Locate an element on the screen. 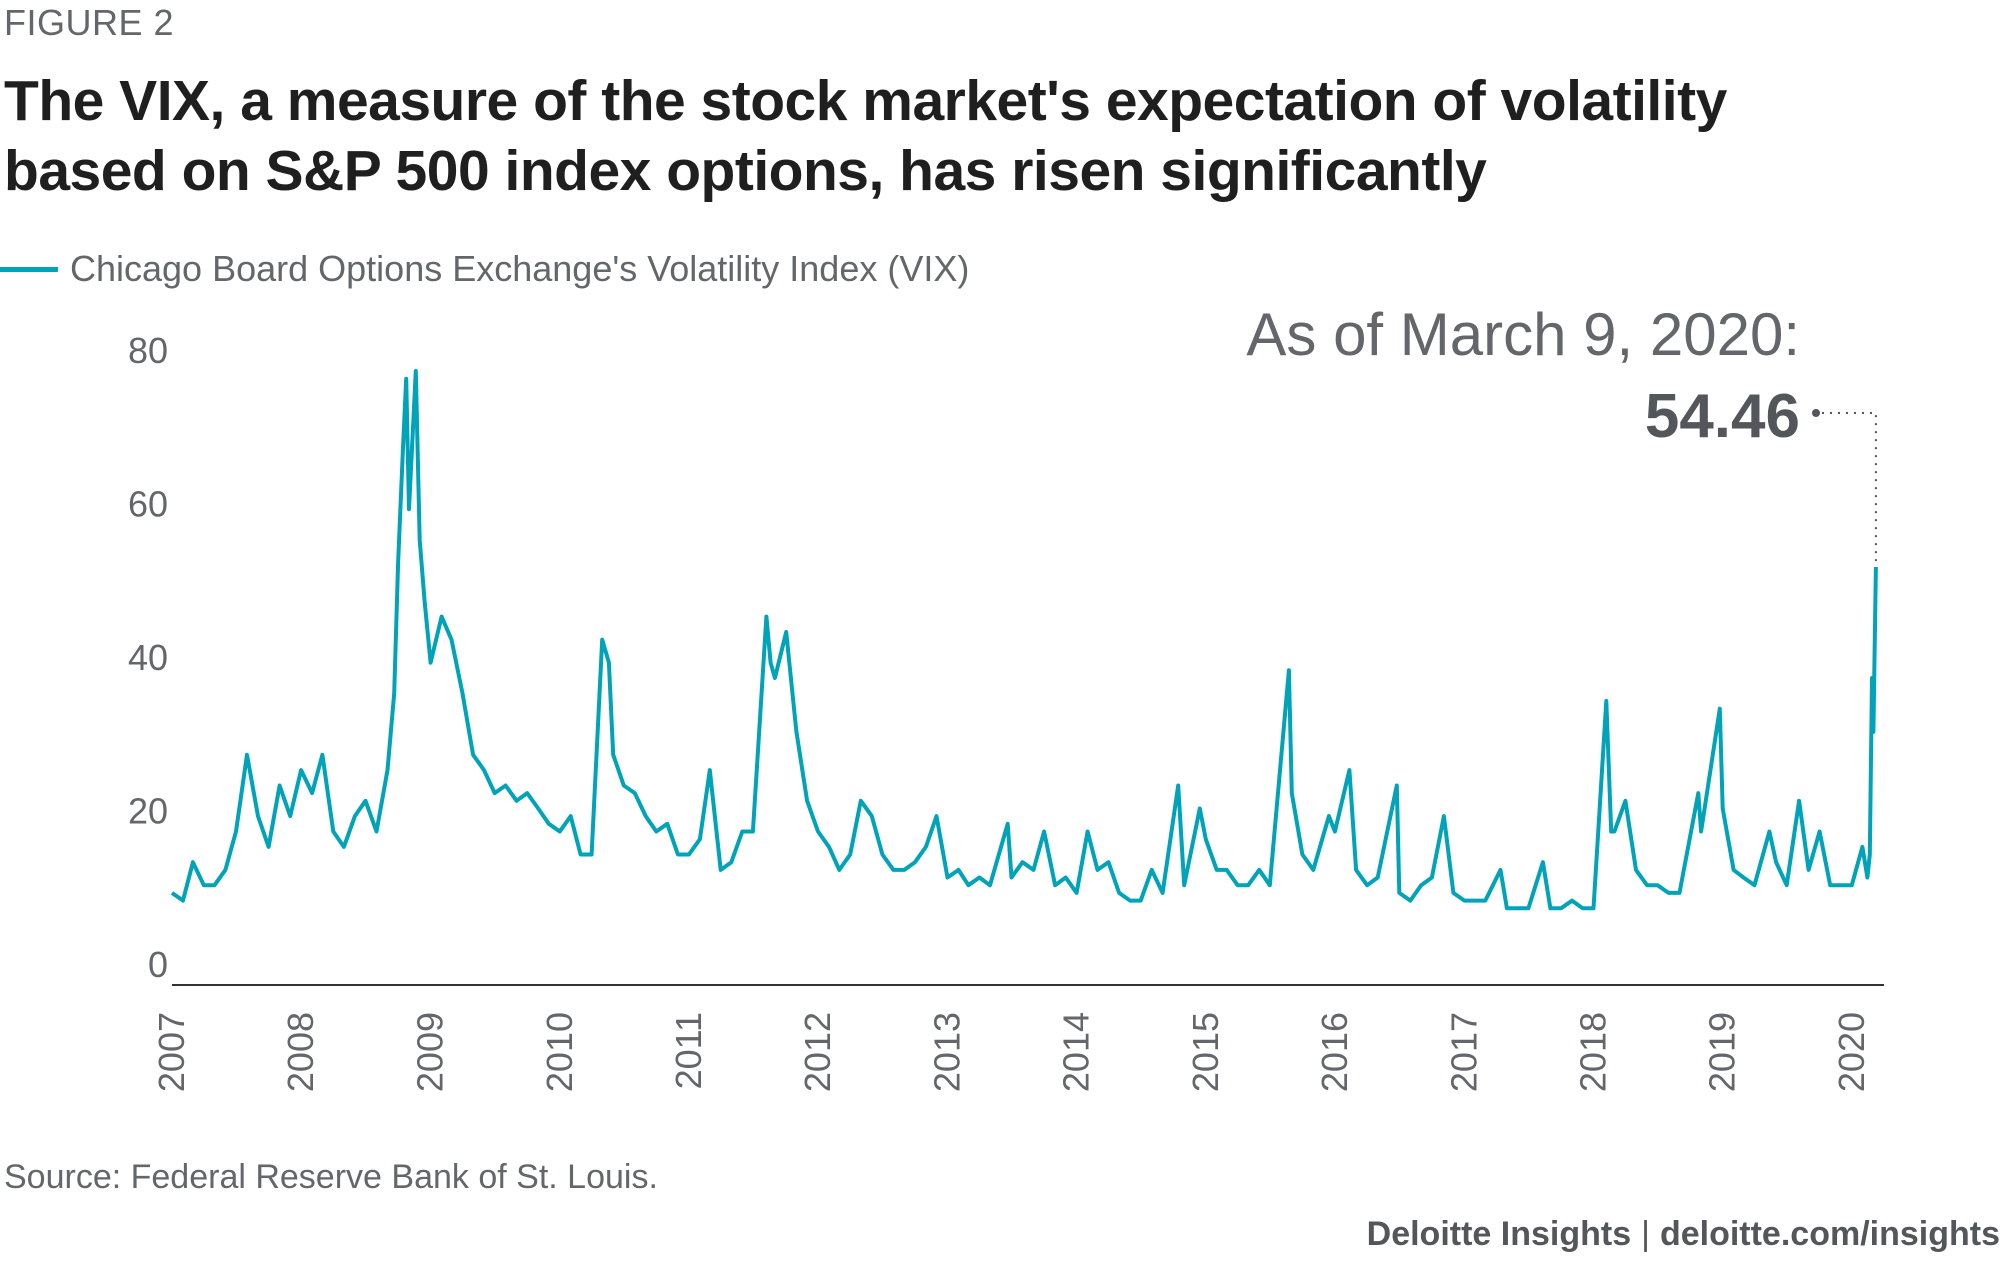 The height and width of the screenshot is (1269, 2000). x-tick-label: 2019 is located at coordinates (1722, 1052).